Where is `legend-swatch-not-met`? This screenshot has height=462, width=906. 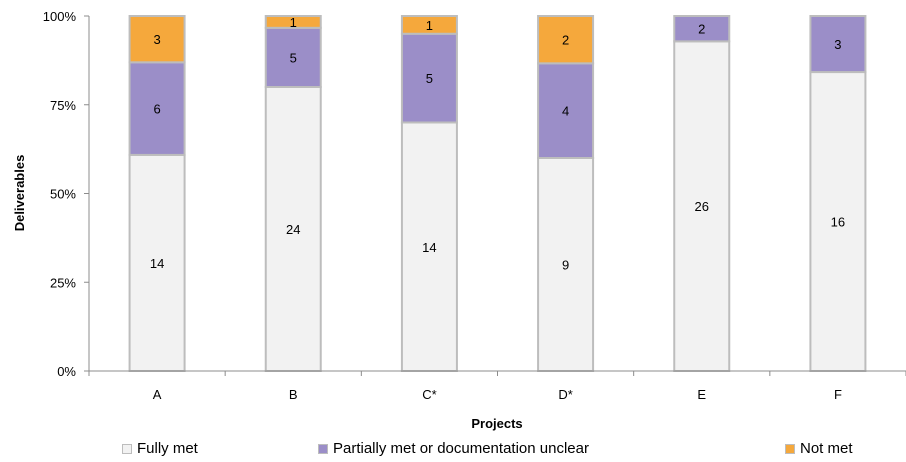 legend-swatch-not-met is located at coordinates (790, 448).